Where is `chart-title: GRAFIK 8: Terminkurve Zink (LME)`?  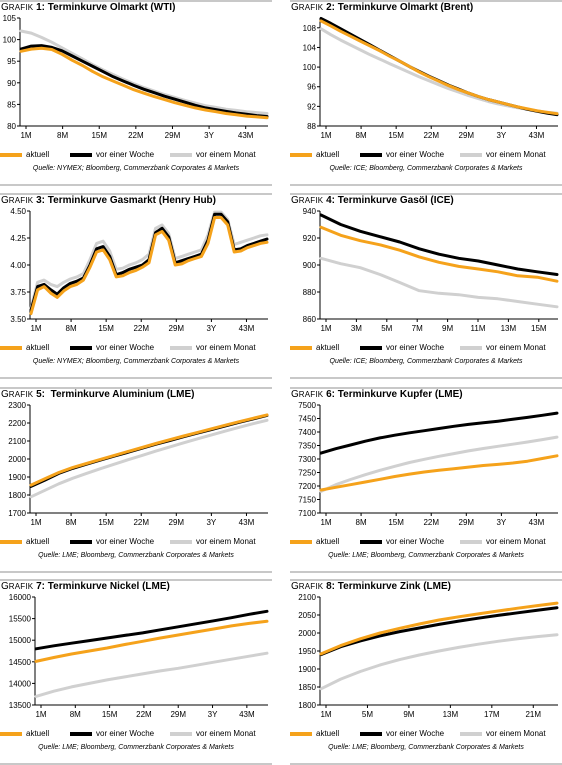
chart-title: GRAFIK 8: Terminkurve Zink (LME) is located at coordinates (371, 586).